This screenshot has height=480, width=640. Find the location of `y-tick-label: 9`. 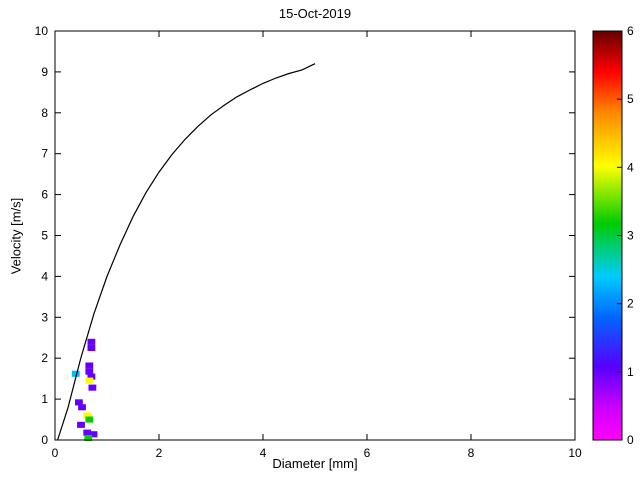

y-tick-label: 9 is located at coordinates (44, 72).